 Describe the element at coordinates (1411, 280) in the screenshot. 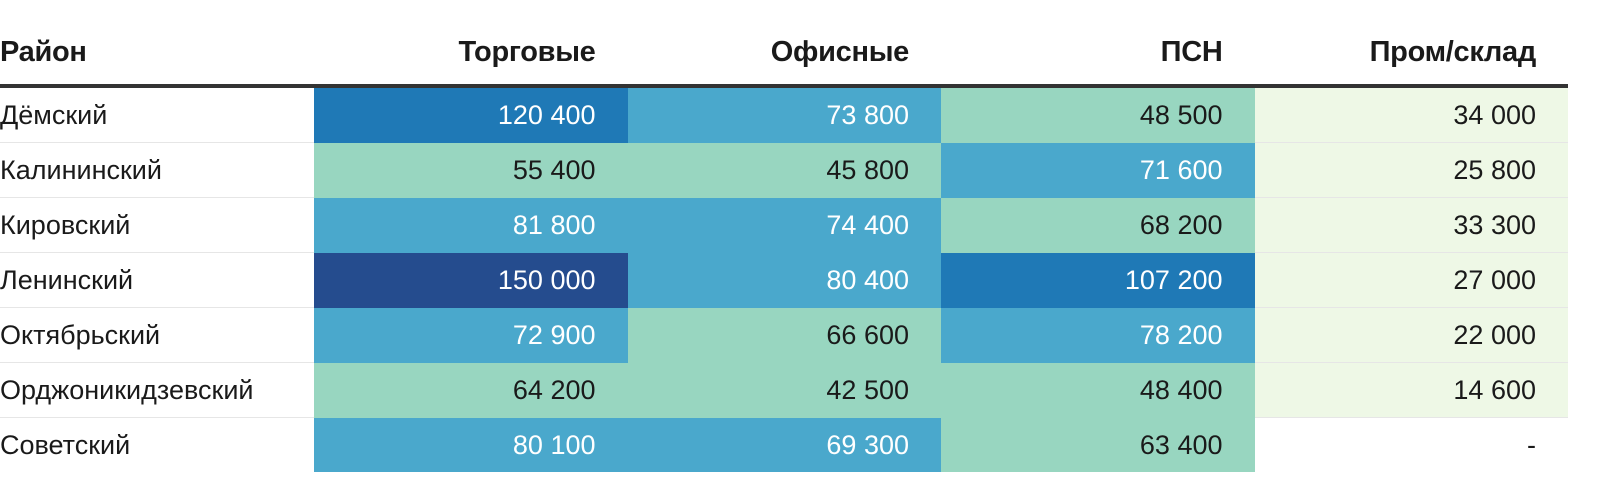

I see `heat-cell-industrial-warehouse: 27 000` at that location.